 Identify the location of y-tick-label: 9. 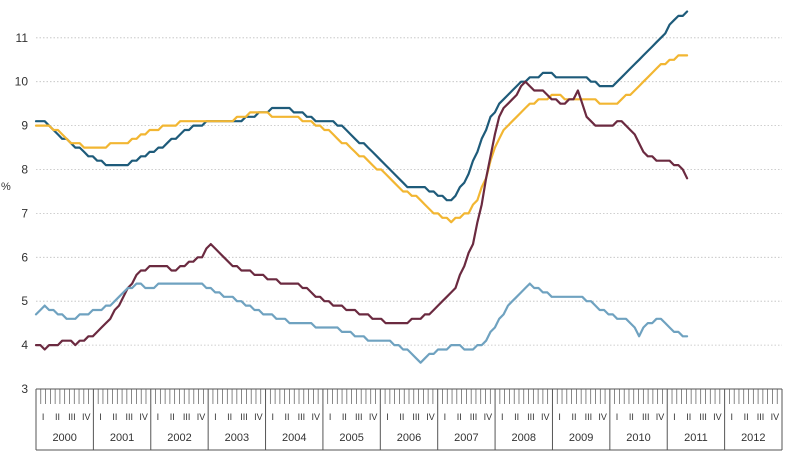
(24, 126).